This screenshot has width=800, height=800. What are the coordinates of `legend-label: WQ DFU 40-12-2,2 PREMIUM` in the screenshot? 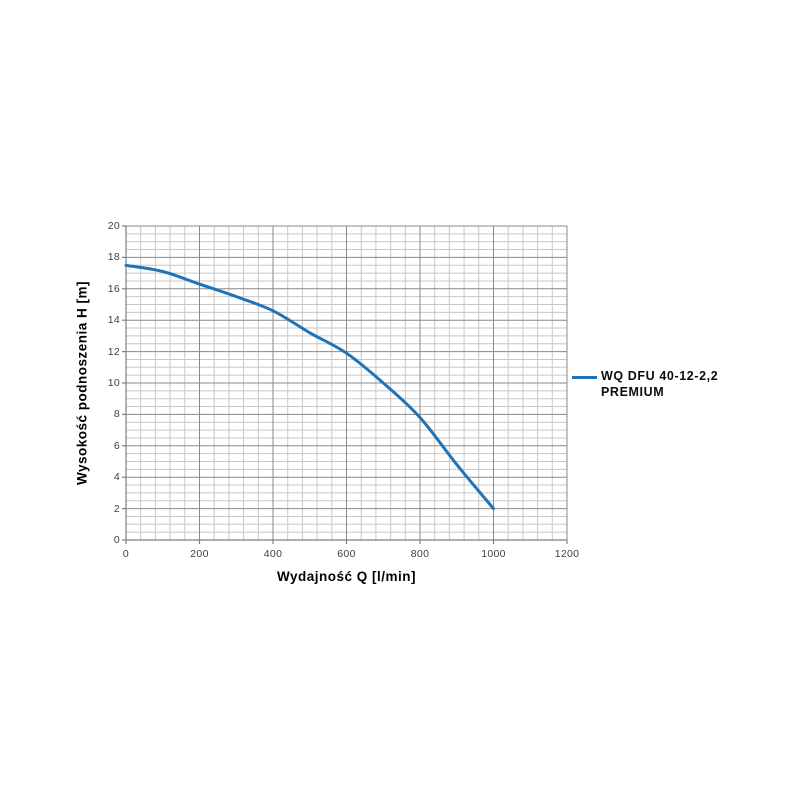 It's located at (659, 384).